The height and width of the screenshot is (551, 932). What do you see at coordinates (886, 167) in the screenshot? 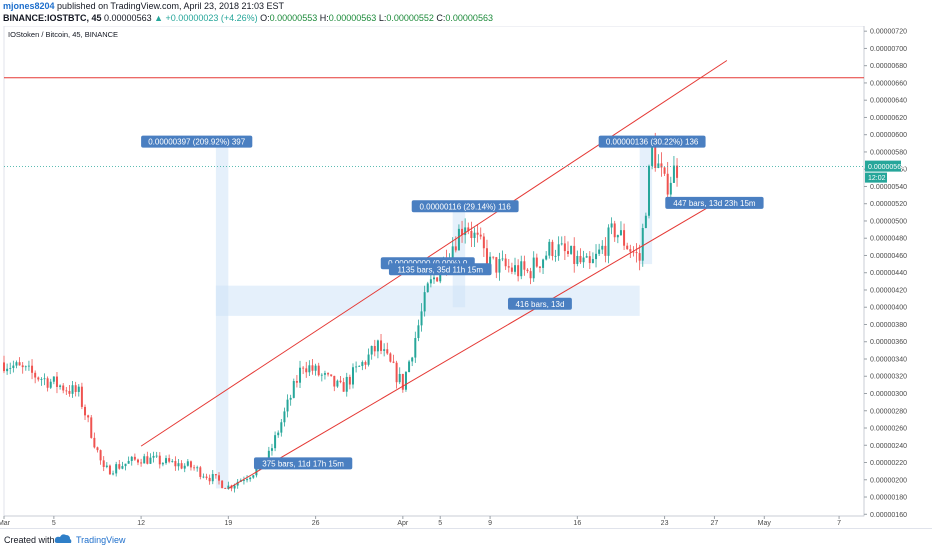
I see `last-price-badge-text: 0.00000563` at bounding box center [886, 167].